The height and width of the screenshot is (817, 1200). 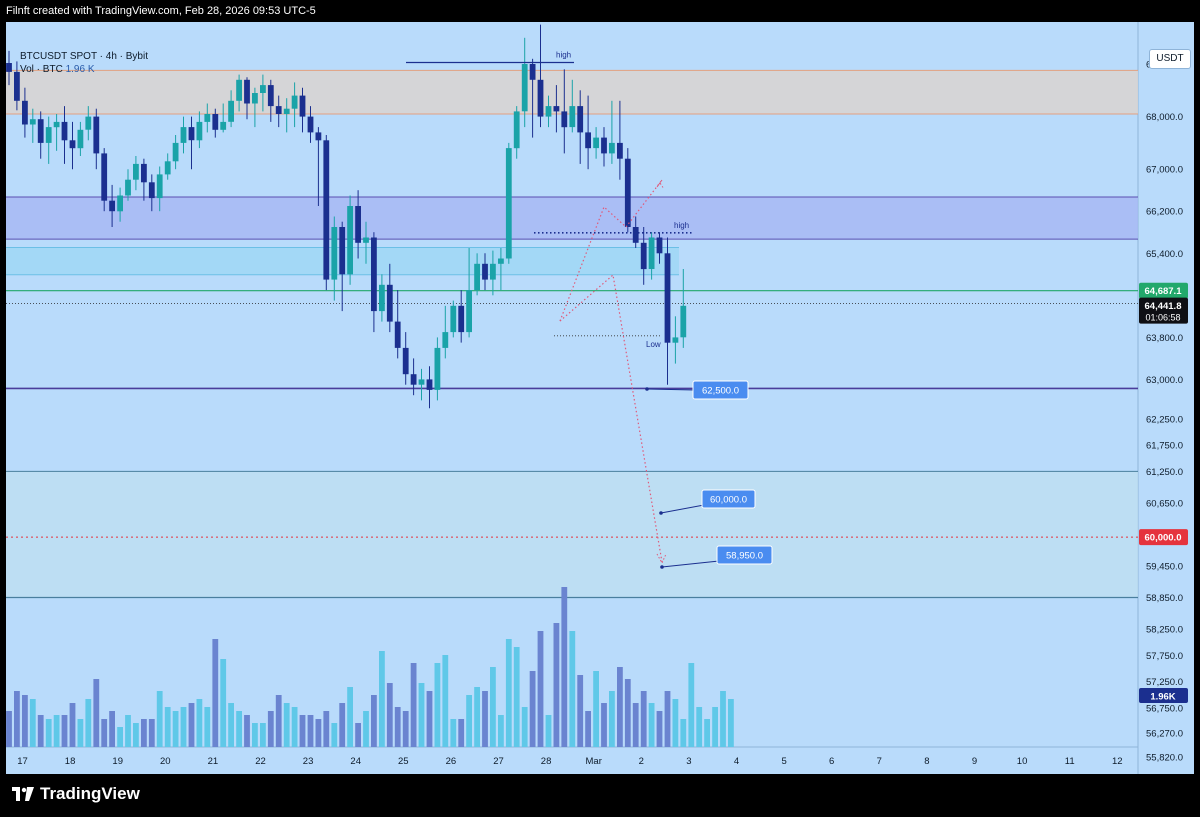 I want to click on x-tick-label: 17, so click(x=22, y=761).